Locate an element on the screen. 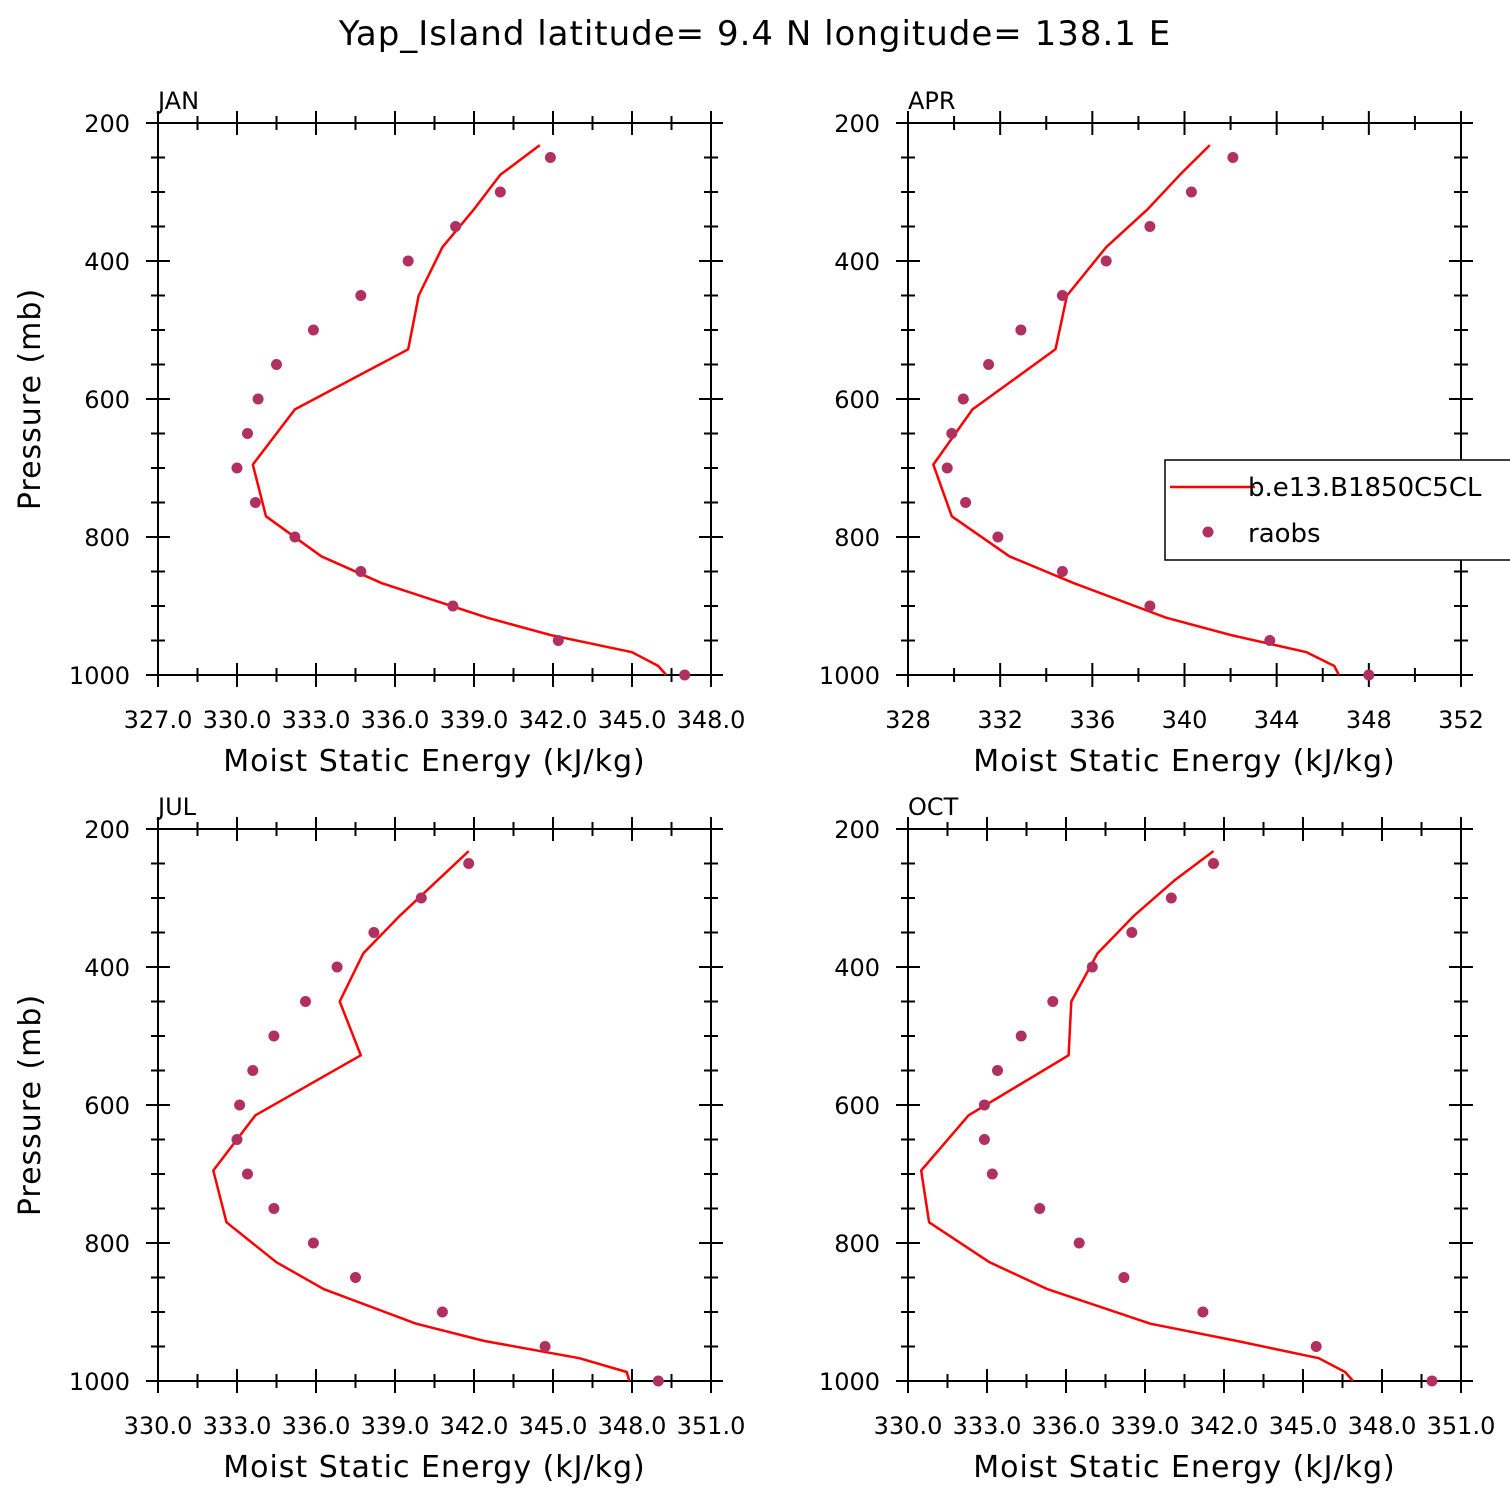  apr-ytick-label: 200 is located at coordinates (857, 124).